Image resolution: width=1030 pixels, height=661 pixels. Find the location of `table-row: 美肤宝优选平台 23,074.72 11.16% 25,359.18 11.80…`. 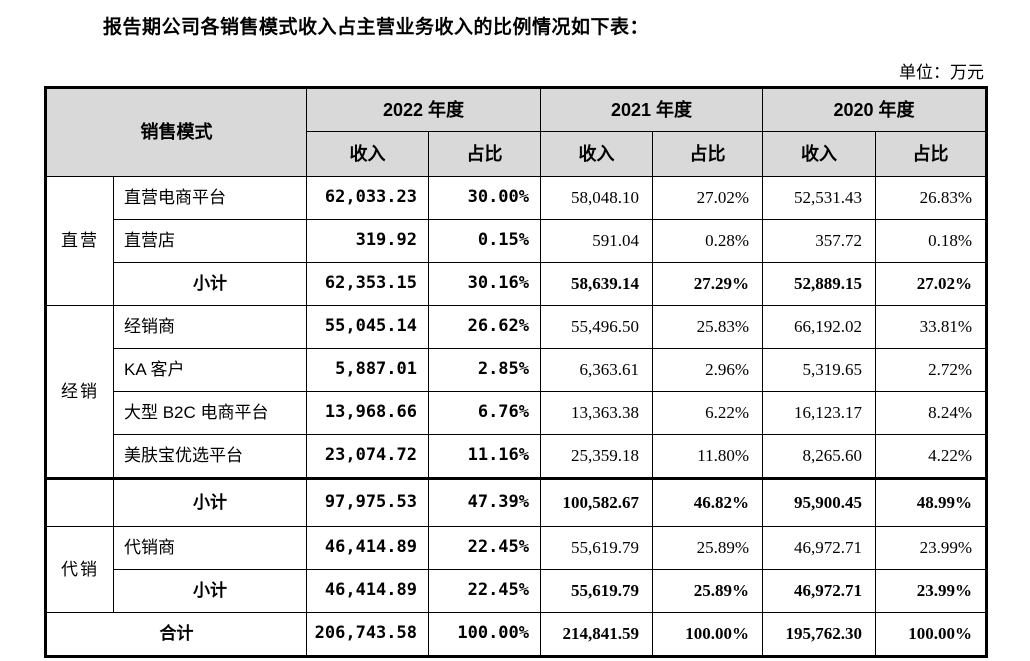

table-row: 美肤宝优选平台 23,074.72 11.16% 25,359.18 11.80… is located at coordinates (517, 456).